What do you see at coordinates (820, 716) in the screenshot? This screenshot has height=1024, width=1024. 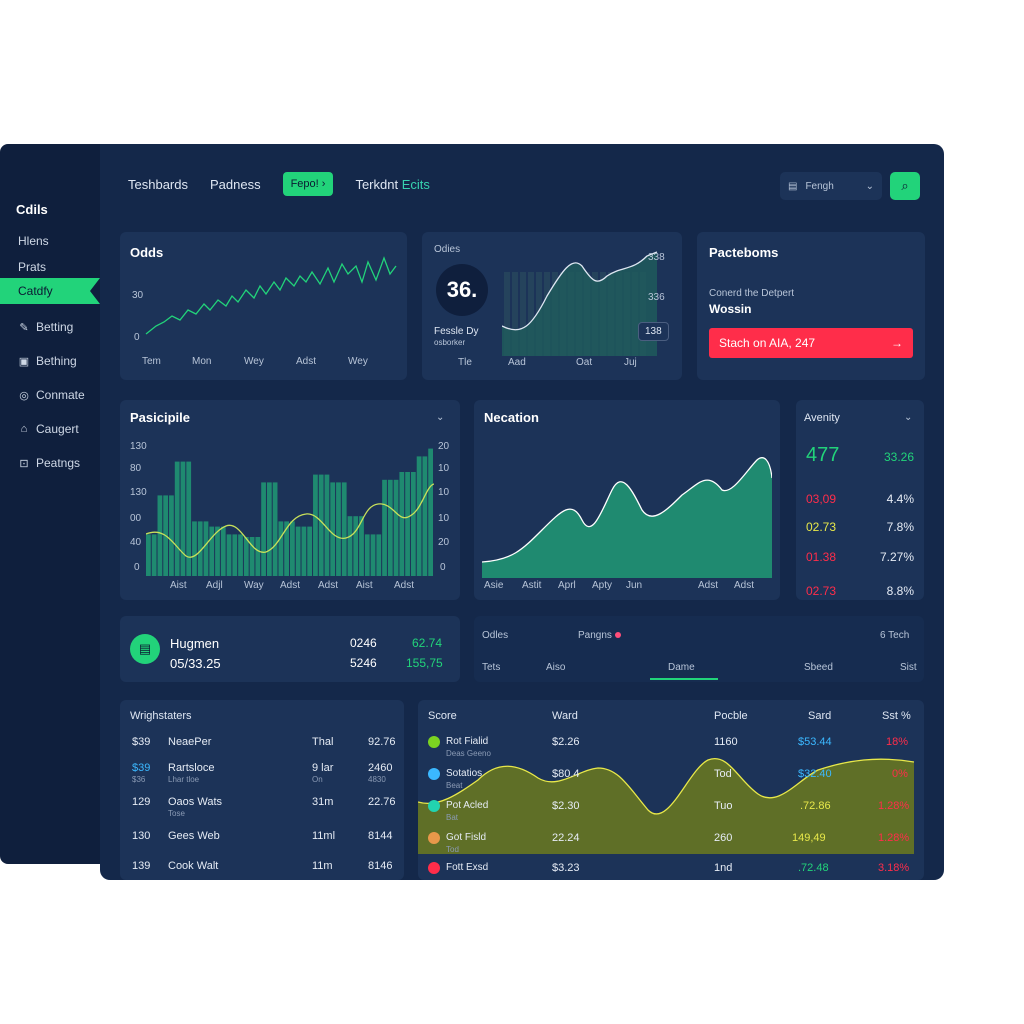 I see `col-header: Sard` at bounding box center [820, 716].